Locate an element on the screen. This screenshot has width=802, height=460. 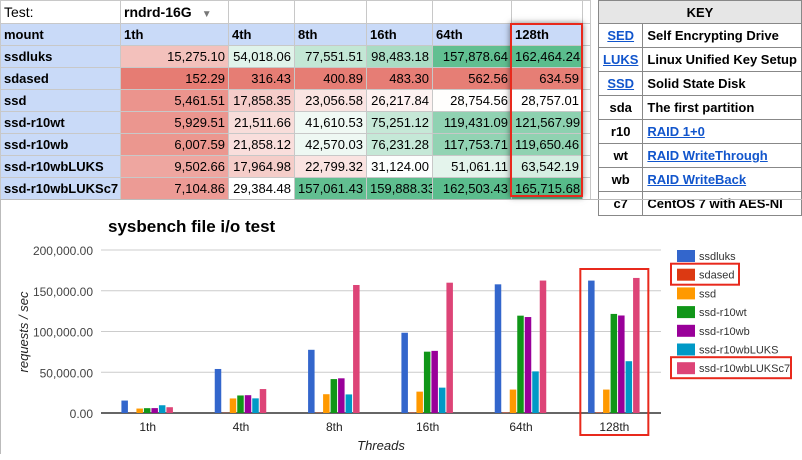
value-cell: 28,754.56 is located at coordinates (472, 101).